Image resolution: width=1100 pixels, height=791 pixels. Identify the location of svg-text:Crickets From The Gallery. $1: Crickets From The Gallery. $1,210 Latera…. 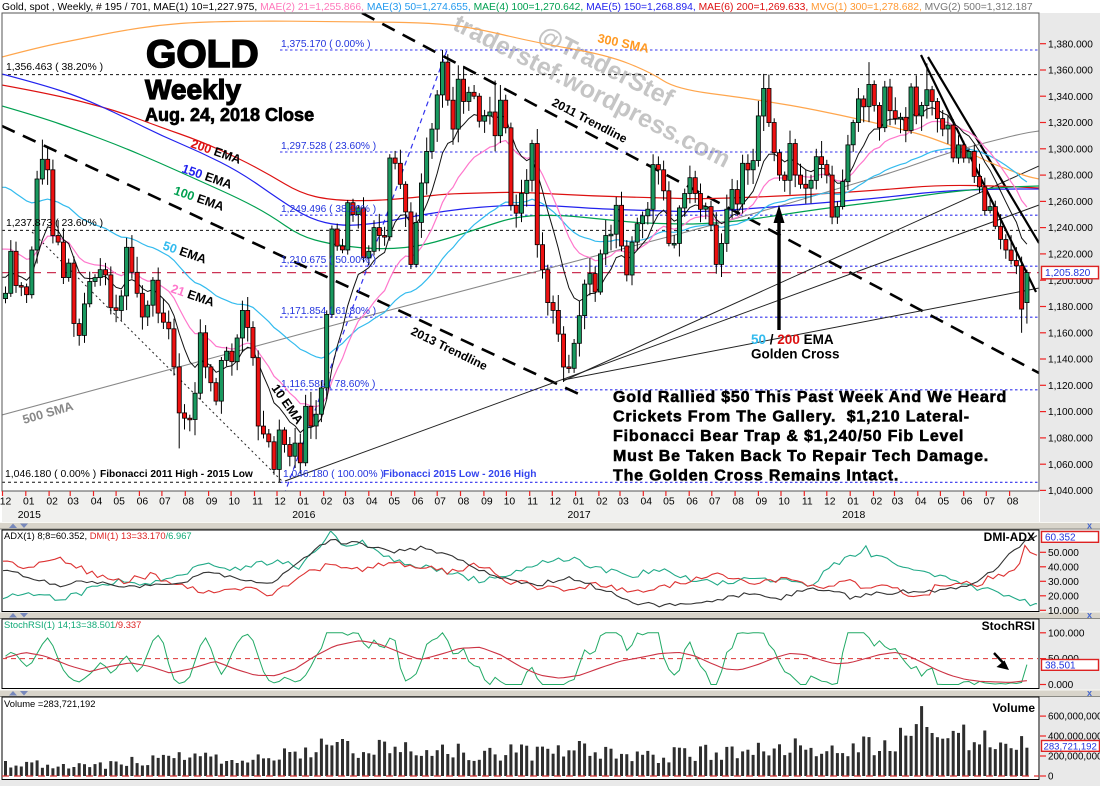
(791, 417).